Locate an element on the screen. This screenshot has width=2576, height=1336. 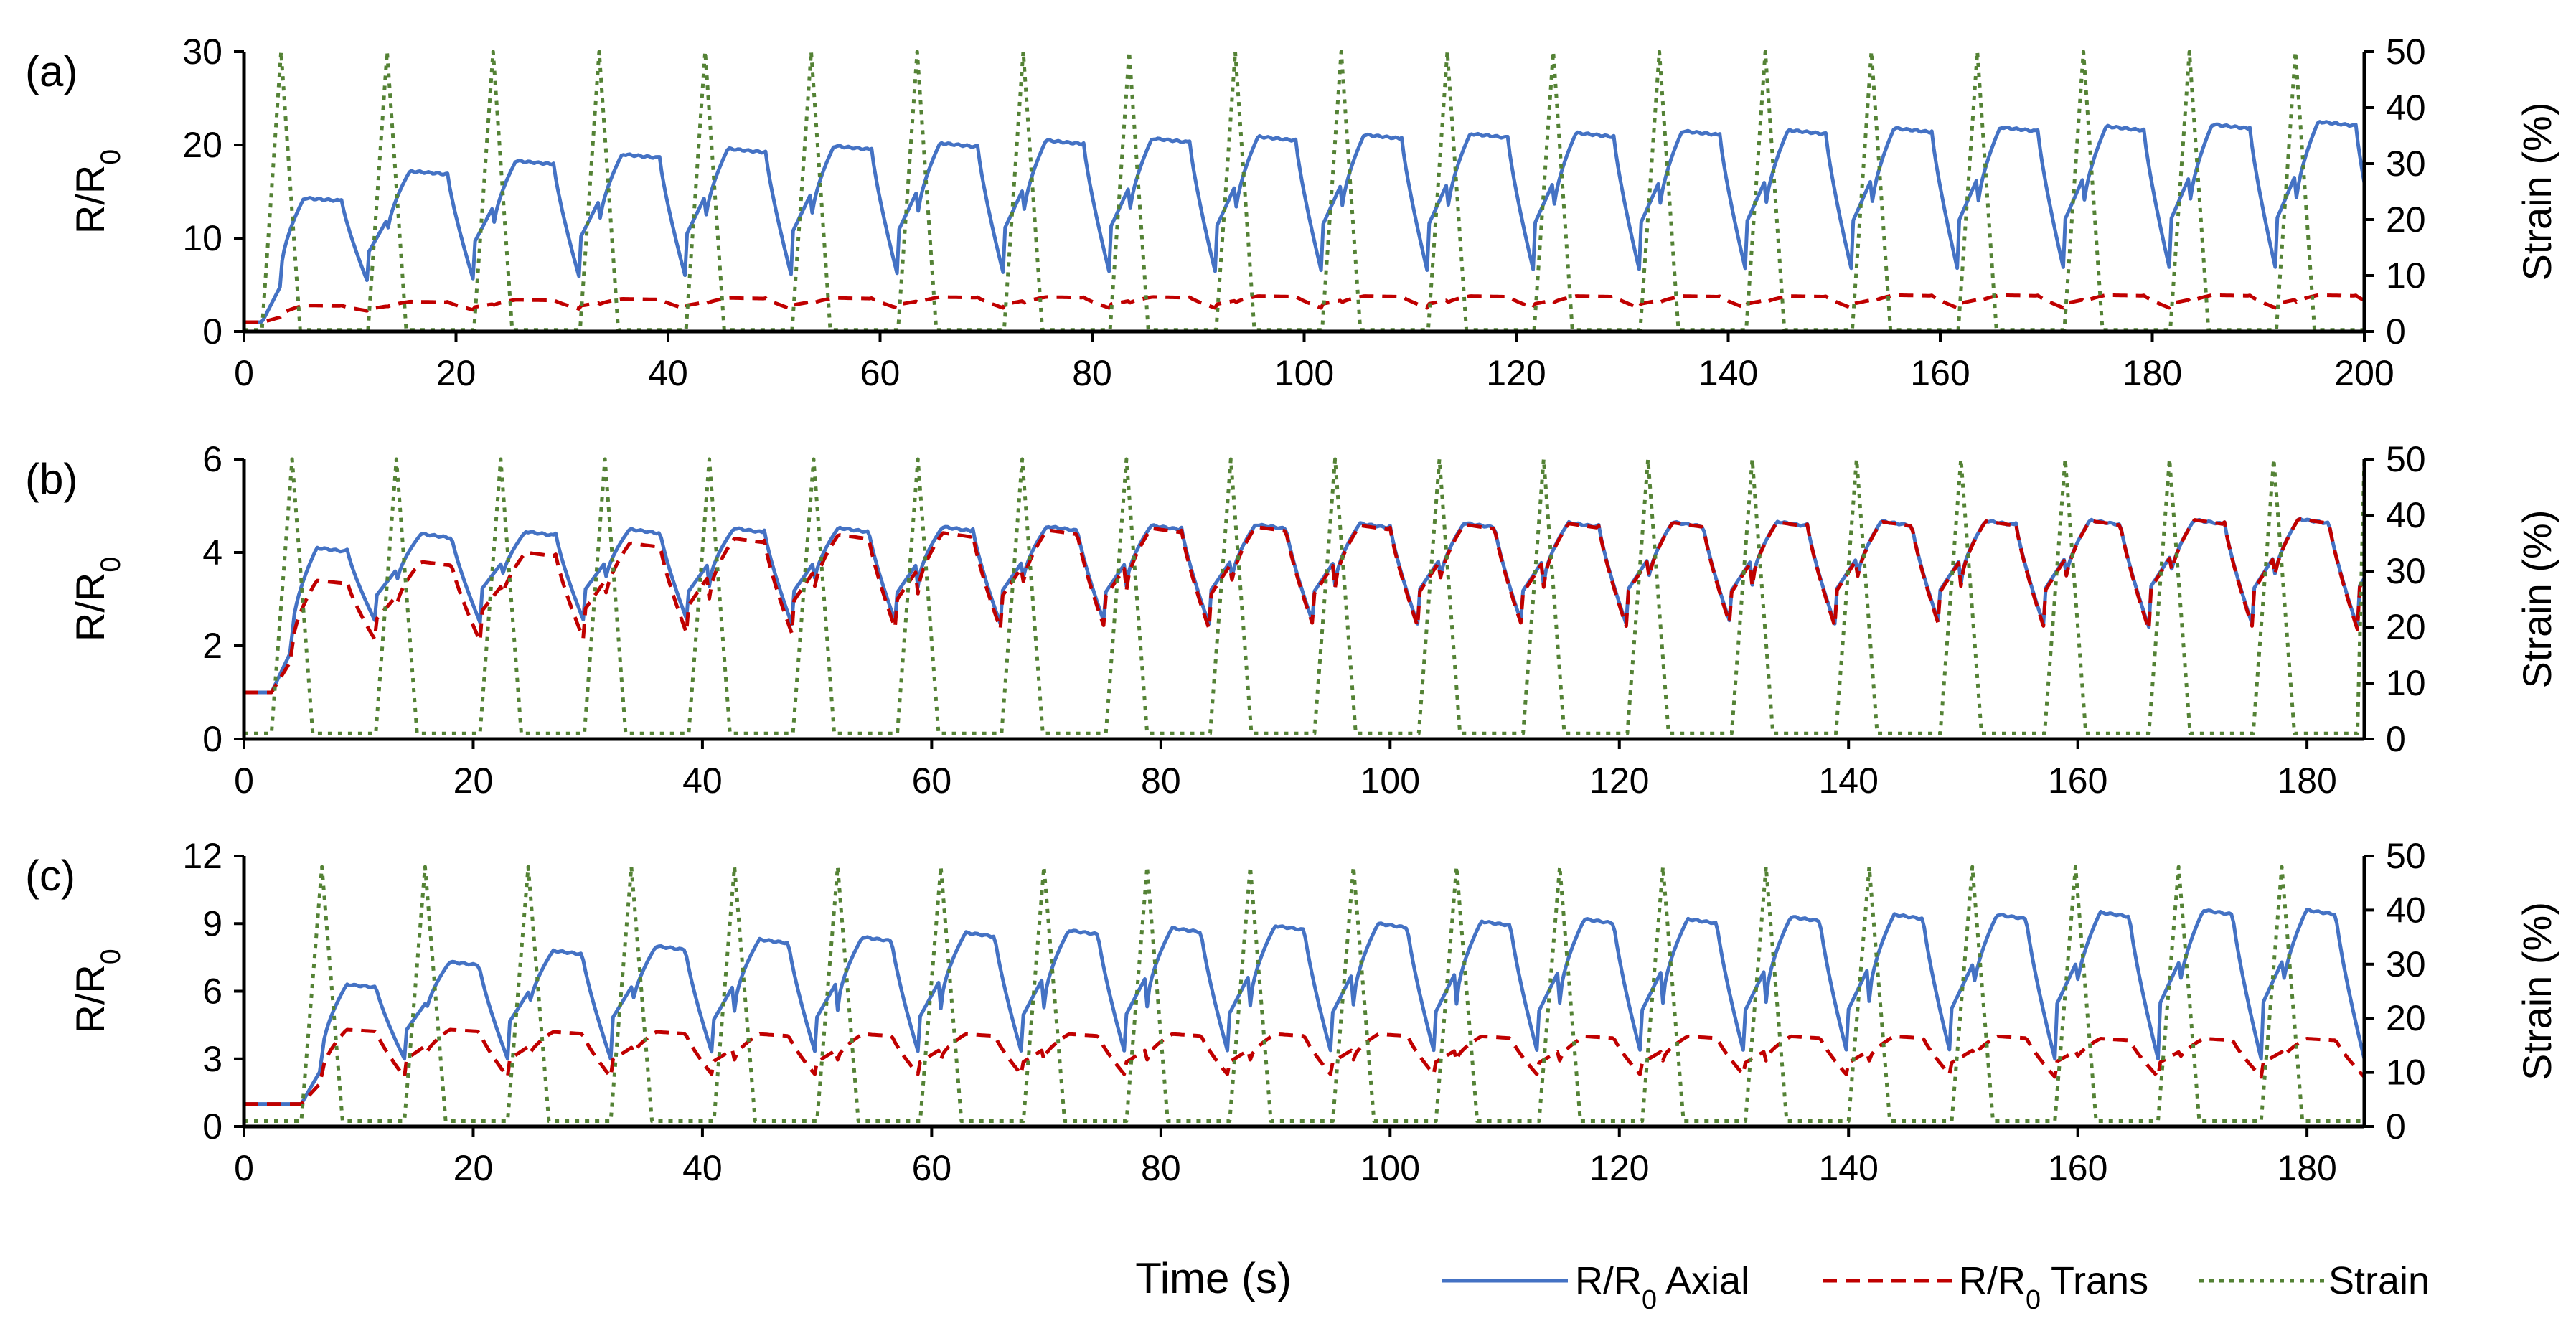
x-tick-label: 200 is located at coordinates (2364, 373).